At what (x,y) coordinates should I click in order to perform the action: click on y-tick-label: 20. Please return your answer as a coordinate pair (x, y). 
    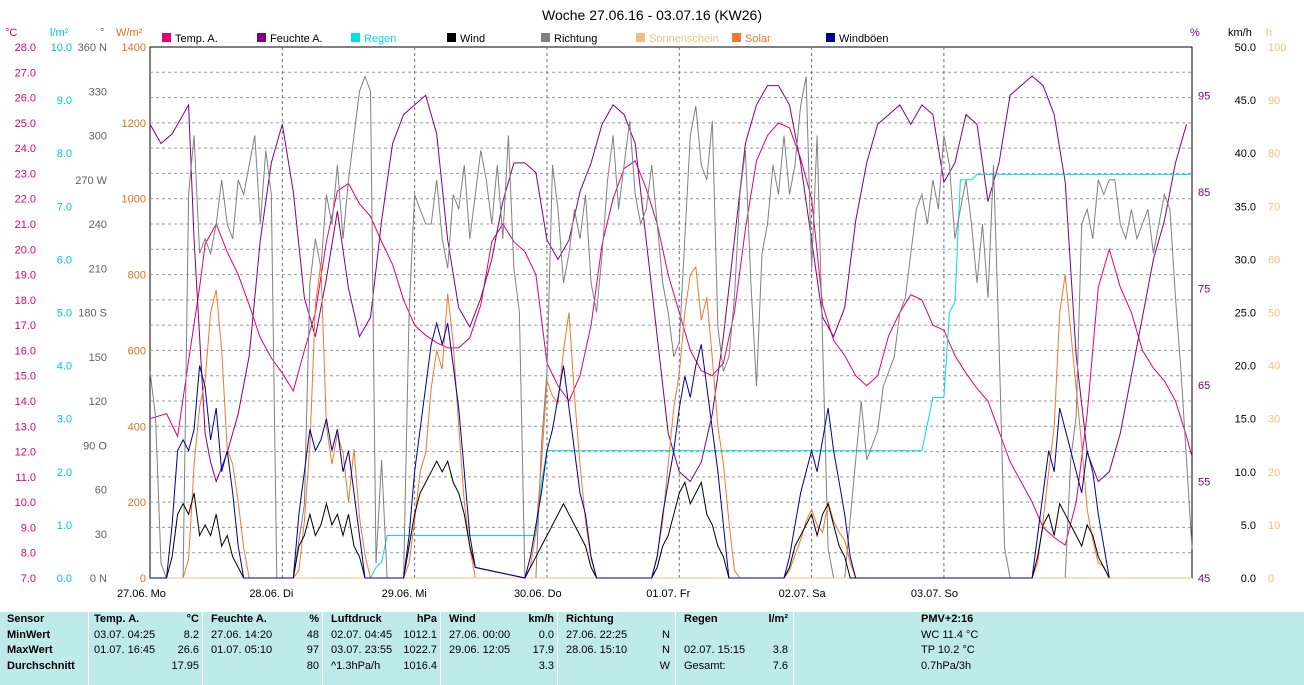
    Looking at the image, I should click on (1274, 473).